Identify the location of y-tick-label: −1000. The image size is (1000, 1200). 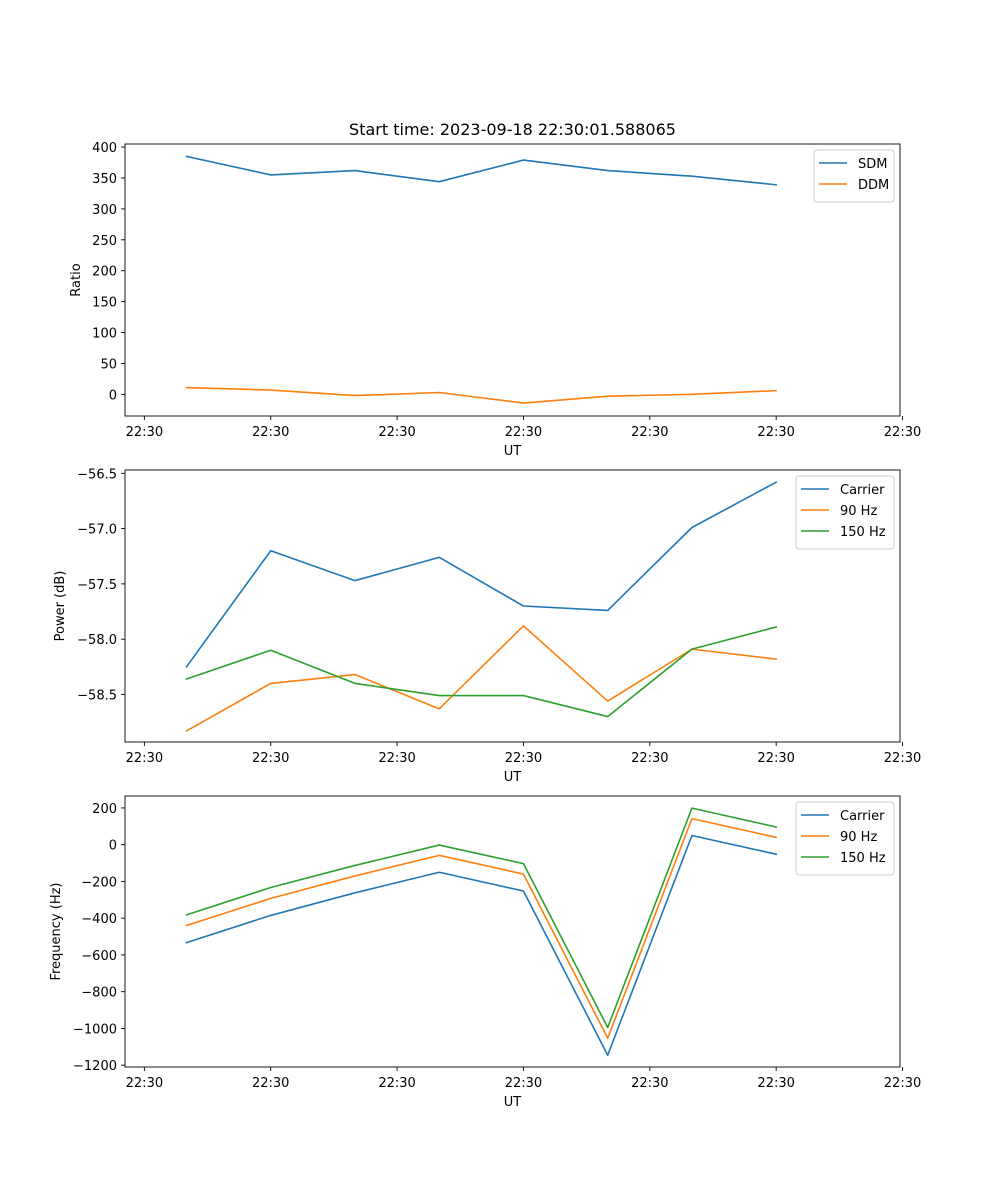
(95, 1029).